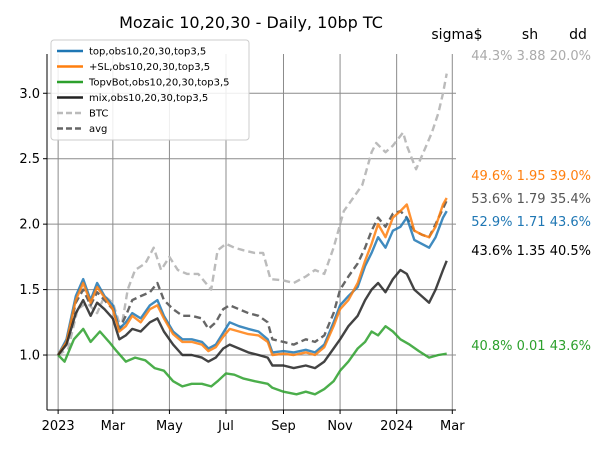  I want to click on series-end-label: 52.9% 1.71 43.6%, so click(531, 222).